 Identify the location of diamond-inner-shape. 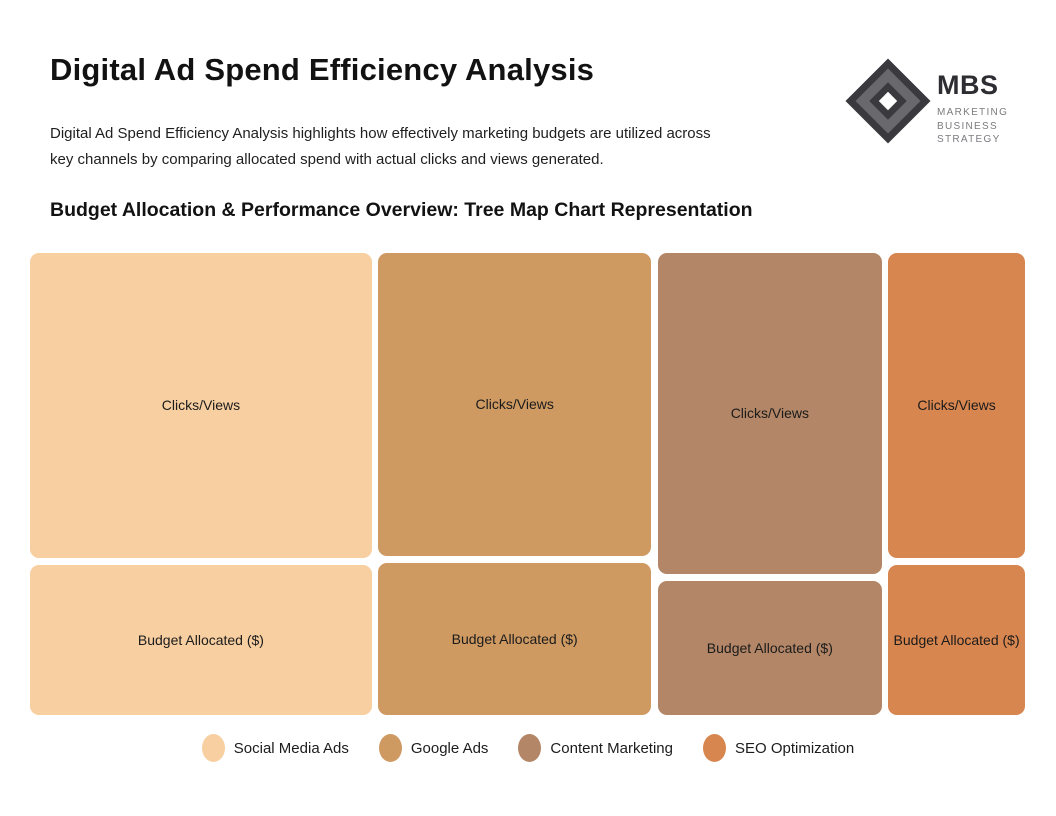
(888, 101).